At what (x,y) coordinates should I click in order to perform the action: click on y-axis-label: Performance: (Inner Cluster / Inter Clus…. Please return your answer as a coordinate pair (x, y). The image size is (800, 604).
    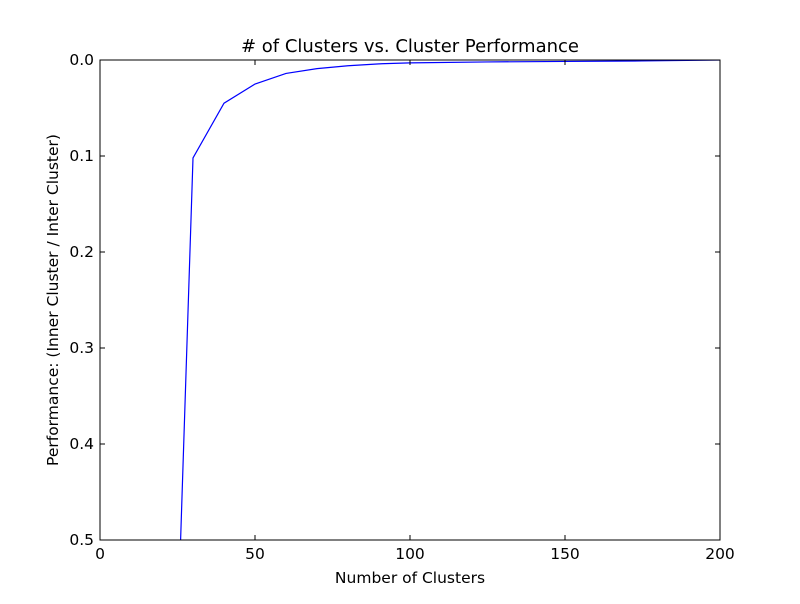
    Looking at the image, I should click on (53, 300).